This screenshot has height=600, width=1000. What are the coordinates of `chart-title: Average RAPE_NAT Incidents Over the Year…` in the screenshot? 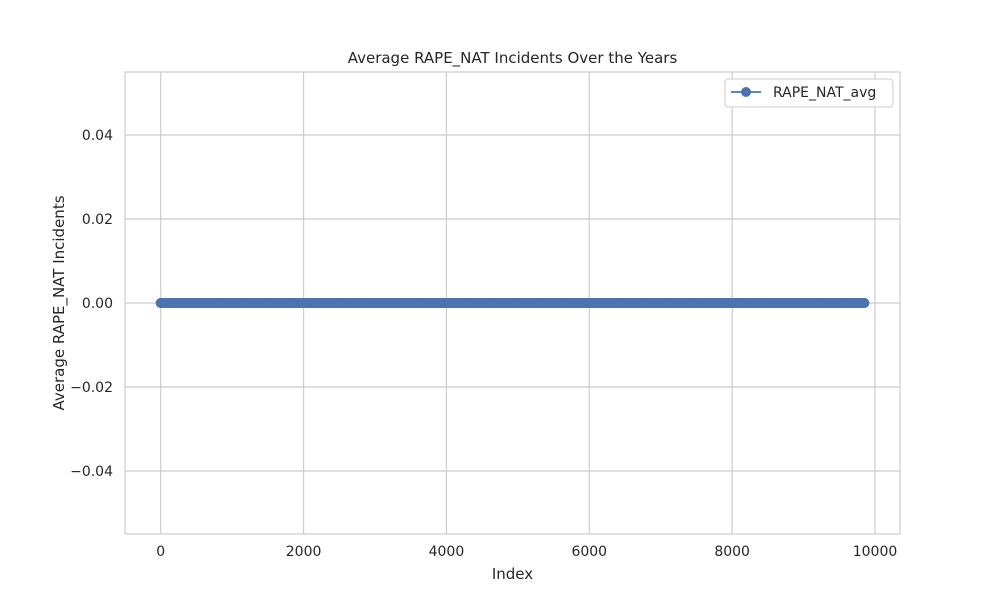 It's located at (513, 58).